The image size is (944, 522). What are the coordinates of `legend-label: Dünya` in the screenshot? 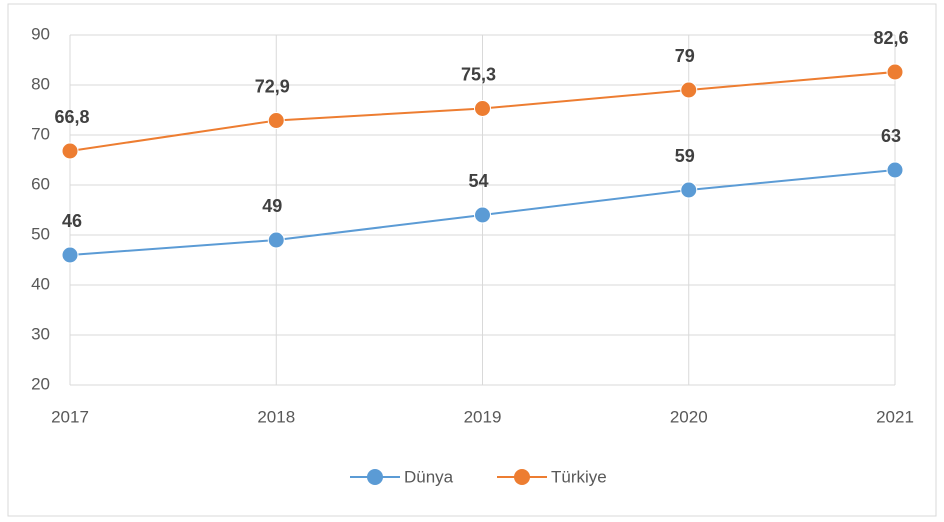 It's located at (429, 476).